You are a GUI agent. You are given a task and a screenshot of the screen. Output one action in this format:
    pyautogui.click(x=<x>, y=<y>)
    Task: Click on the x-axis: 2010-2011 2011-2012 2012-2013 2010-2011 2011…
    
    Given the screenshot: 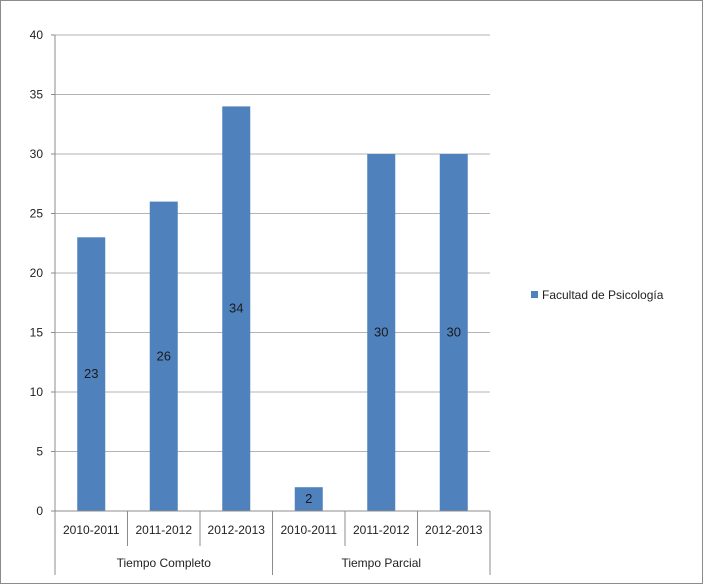 What is the action you would take?
    pyautogui.click(x=272, y=542)
    